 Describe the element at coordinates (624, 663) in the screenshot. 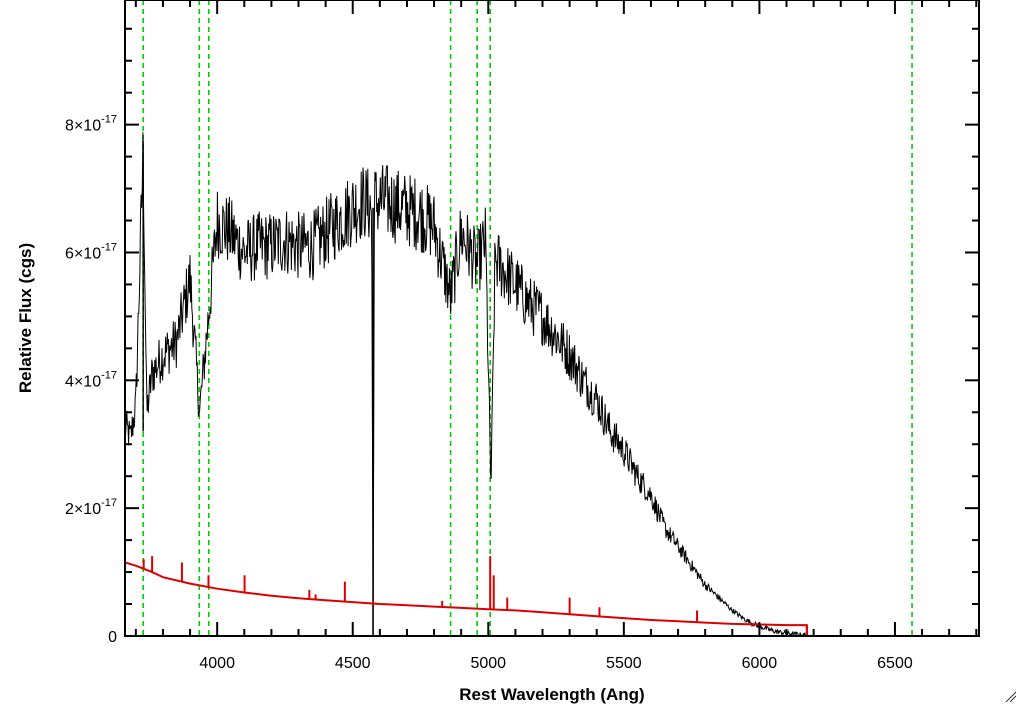

I see `x-tick-label: 5500` at that location.